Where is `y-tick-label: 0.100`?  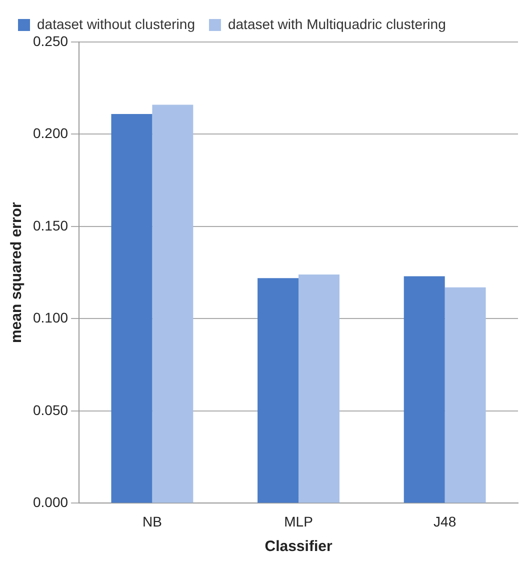
y-tick-label: 0.100 is located at coordinates (50, 318).